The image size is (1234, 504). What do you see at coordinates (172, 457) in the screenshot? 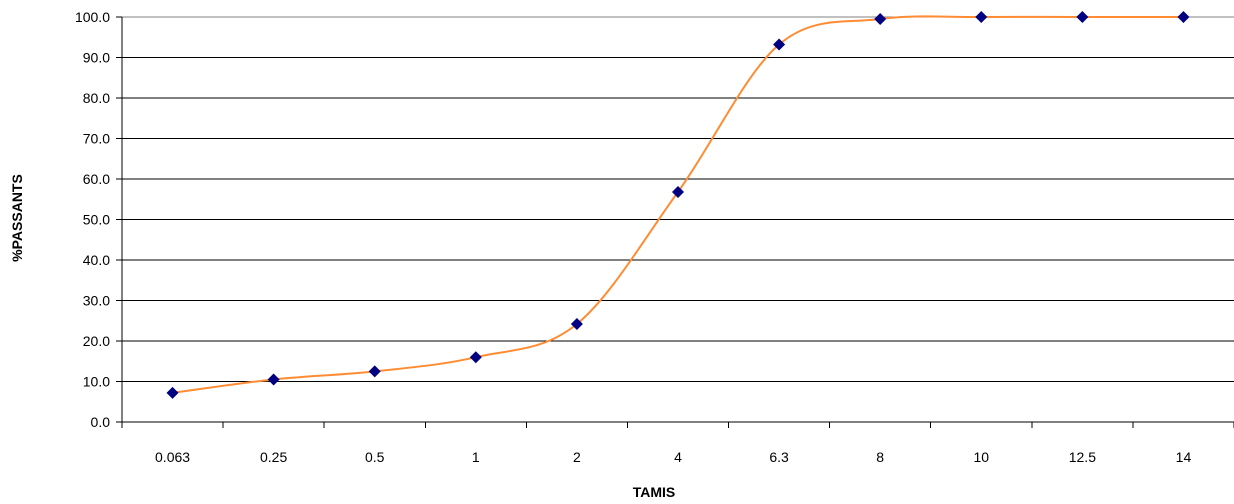
I see `x-tick-label: 0.063` at bounding box center [172, 457].